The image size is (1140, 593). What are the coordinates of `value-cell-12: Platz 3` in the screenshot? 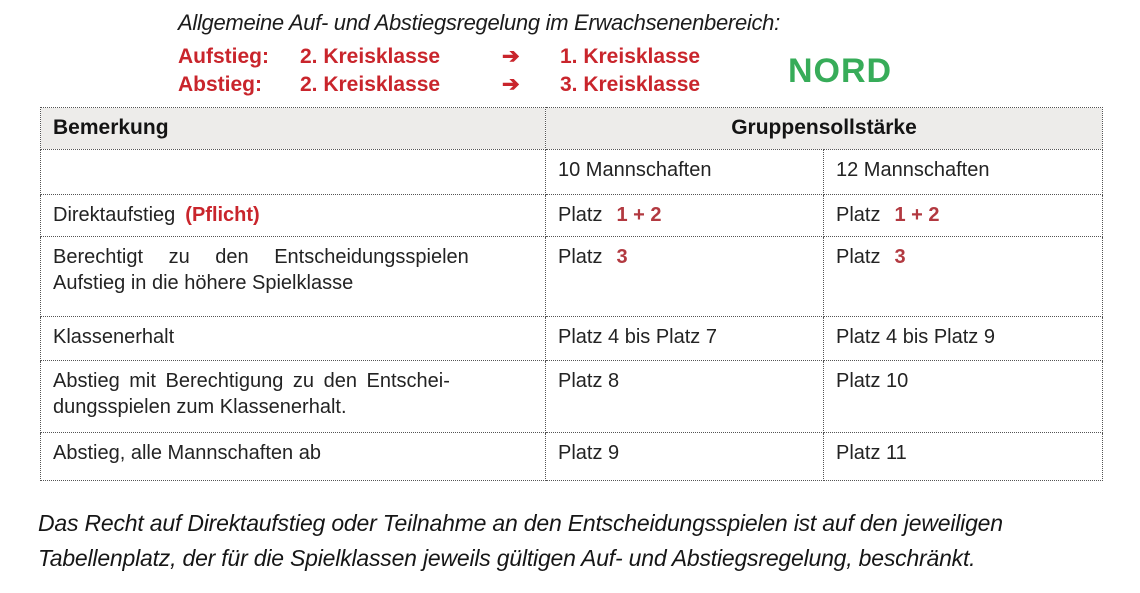 It's located at (963, 276).